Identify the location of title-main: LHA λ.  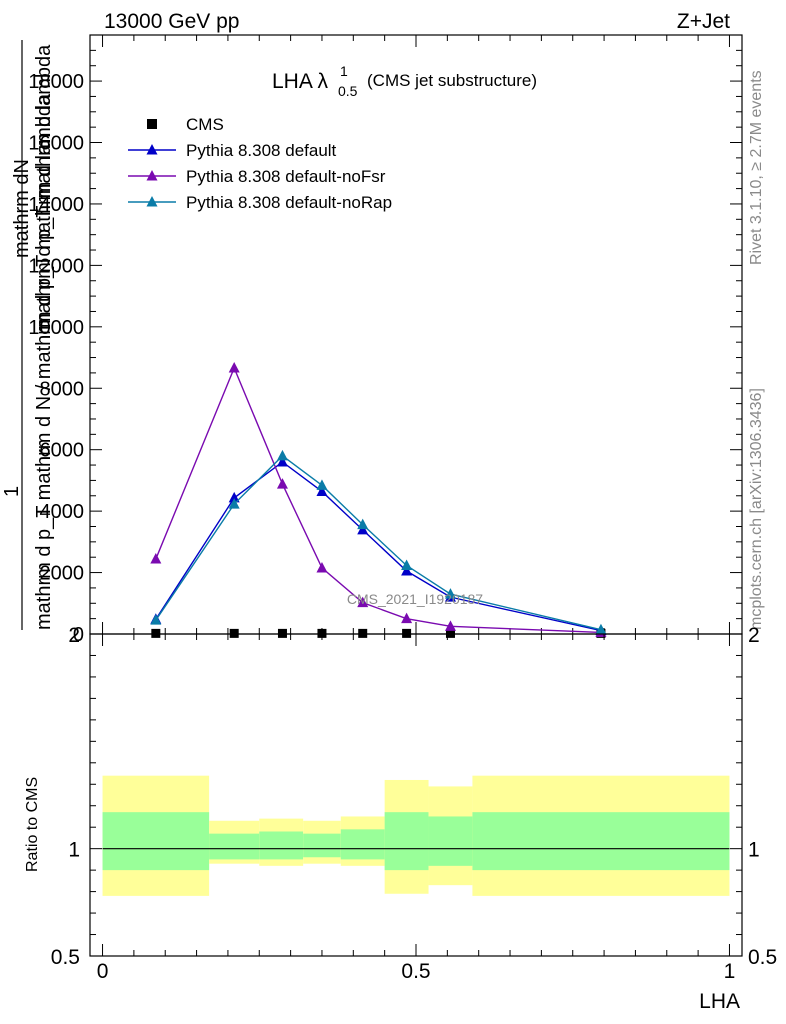
(300, 81).